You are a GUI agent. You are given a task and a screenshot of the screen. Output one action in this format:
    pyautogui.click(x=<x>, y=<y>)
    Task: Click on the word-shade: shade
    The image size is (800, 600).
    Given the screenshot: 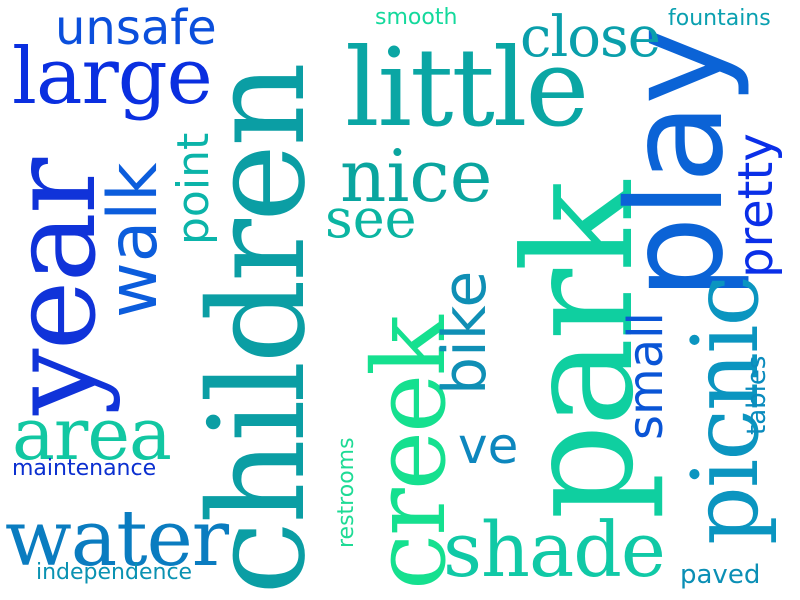 What is the action you would take?
    pyautogui.click(x=554, y=549)
    